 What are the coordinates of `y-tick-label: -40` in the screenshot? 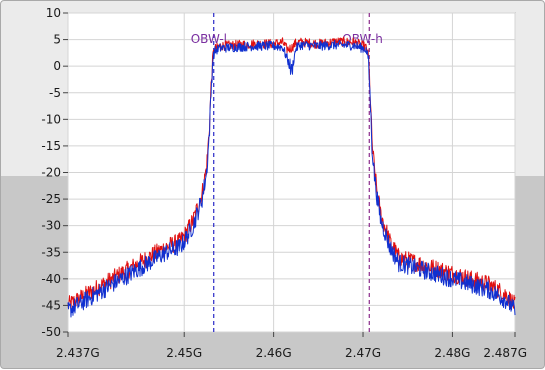 It's located at (51, 279).